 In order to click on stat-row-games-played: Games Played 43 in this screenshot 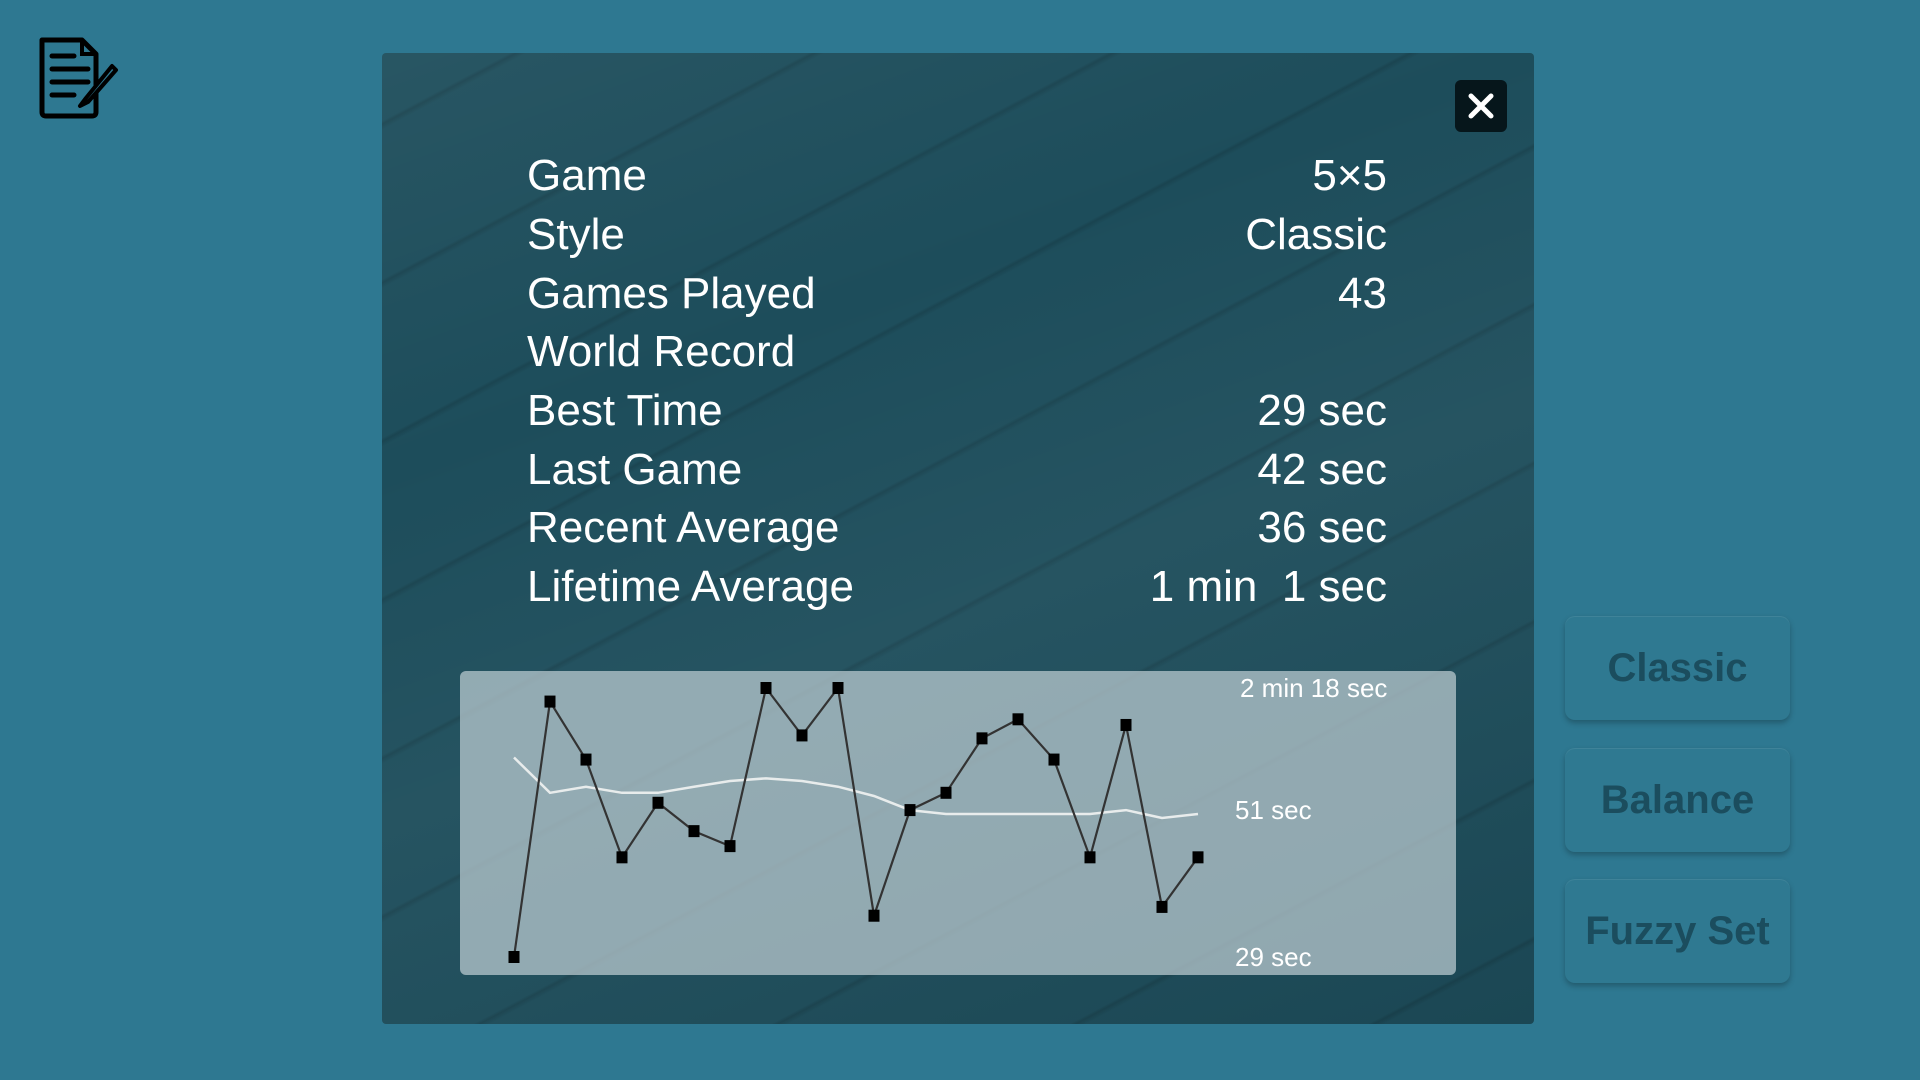, I will do `click(957, 310)`.